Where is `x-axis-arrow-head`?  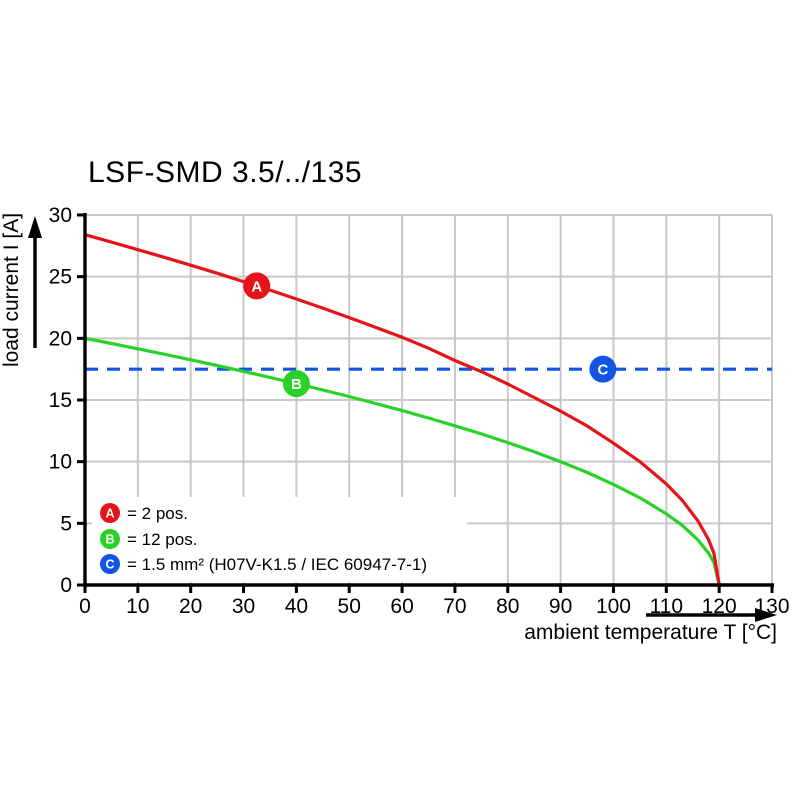 x-axis-arrow-head is located at coordinates (766, 615).